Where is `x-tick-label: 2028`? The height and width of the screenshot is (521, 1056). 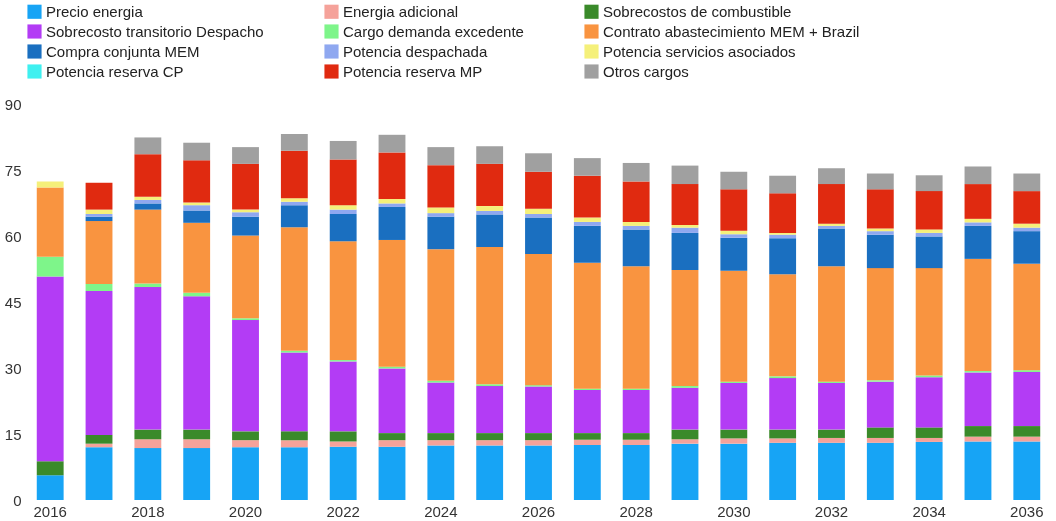 x-tick-label: 2028 is located at coordinates (636, 511).